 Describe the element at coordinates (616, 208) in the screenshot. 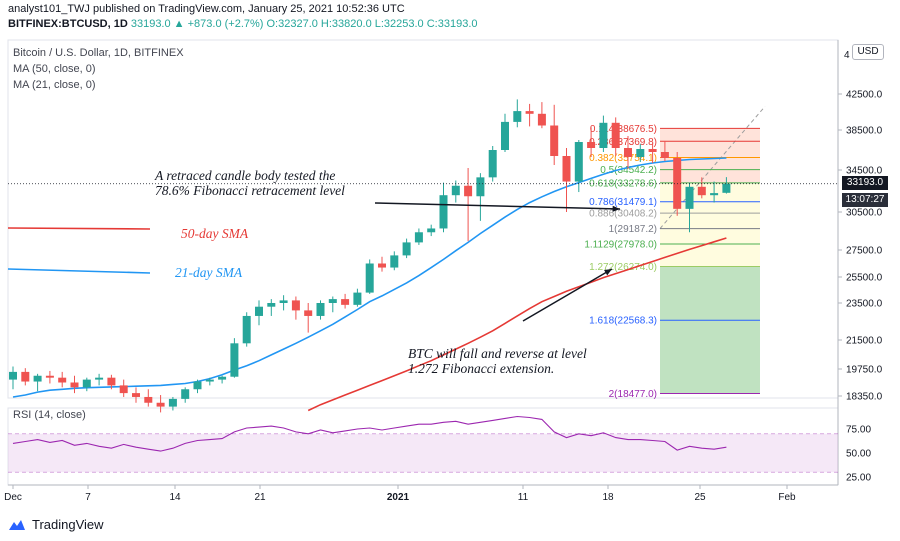

I see `retrace-arrow-head` at that location.